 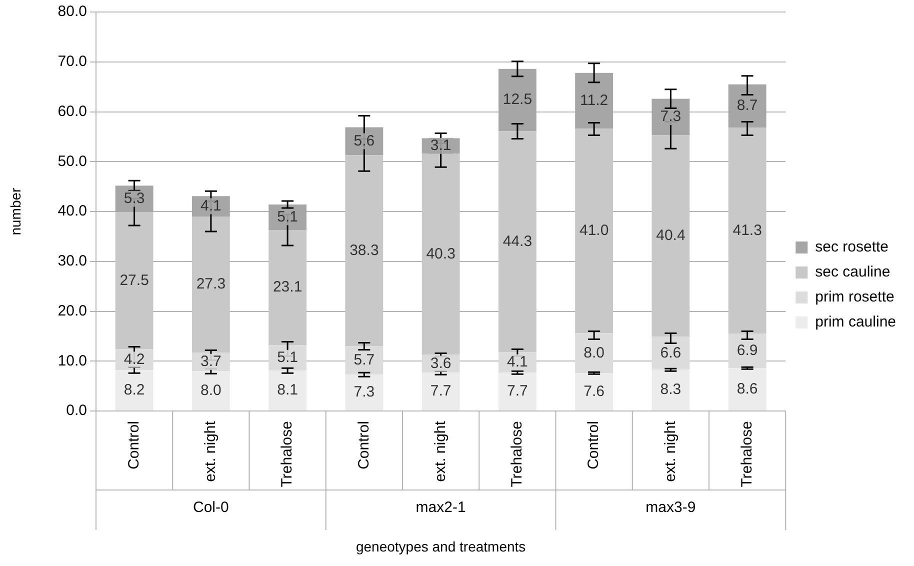 What do you see at coordinates (747, 351) in the screenshot?
I see `data-label: 6.9` at bounding box center [747, 351].